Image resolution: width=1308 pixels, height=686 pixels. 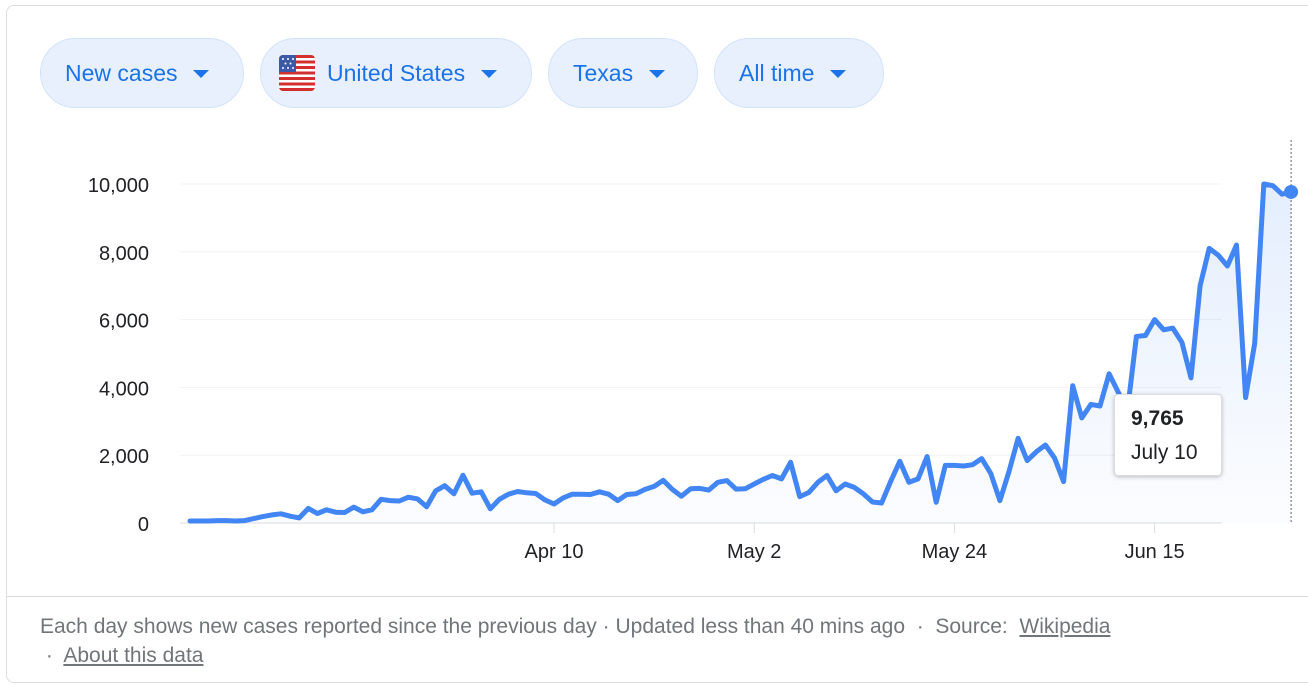 What do you see at coordinates (124, 322) in the screenshot?
I see `y-tick-label: 6,000` at bounding box center [124, 322].